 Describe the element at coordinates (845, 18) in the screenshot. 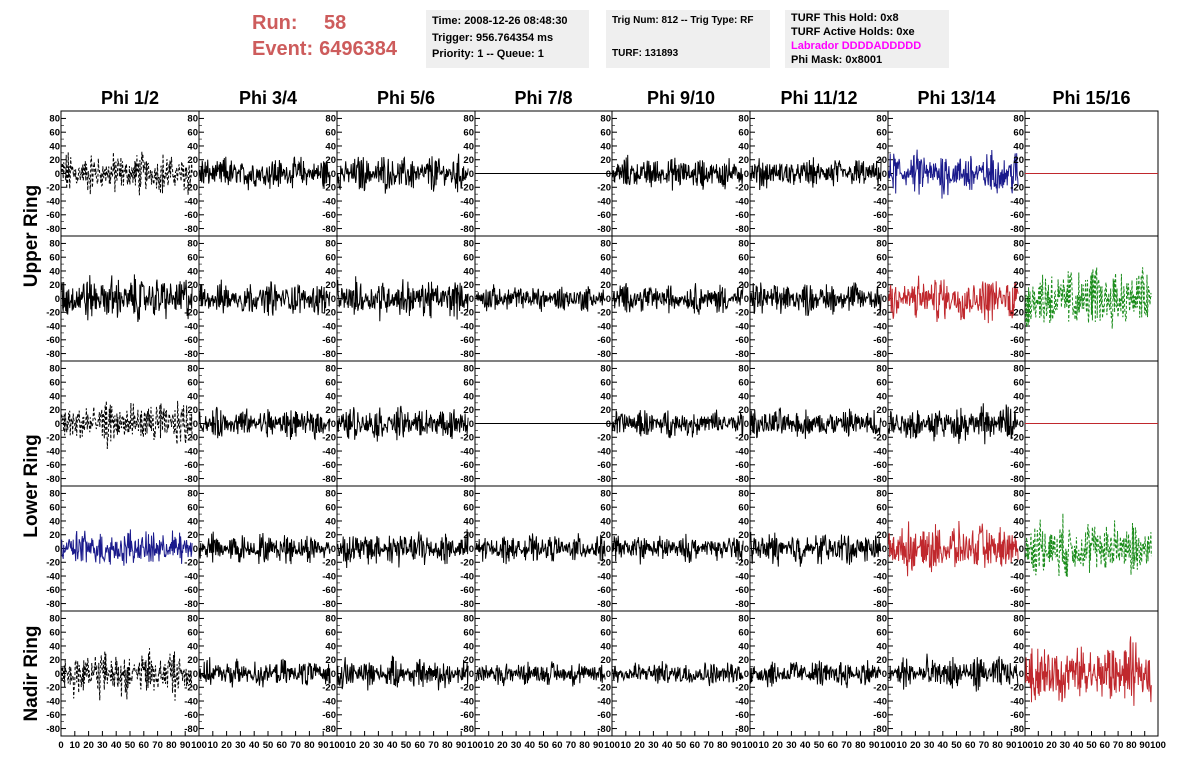

I see `turf-hold-line: TURF This Hold: 0x8` at that location.